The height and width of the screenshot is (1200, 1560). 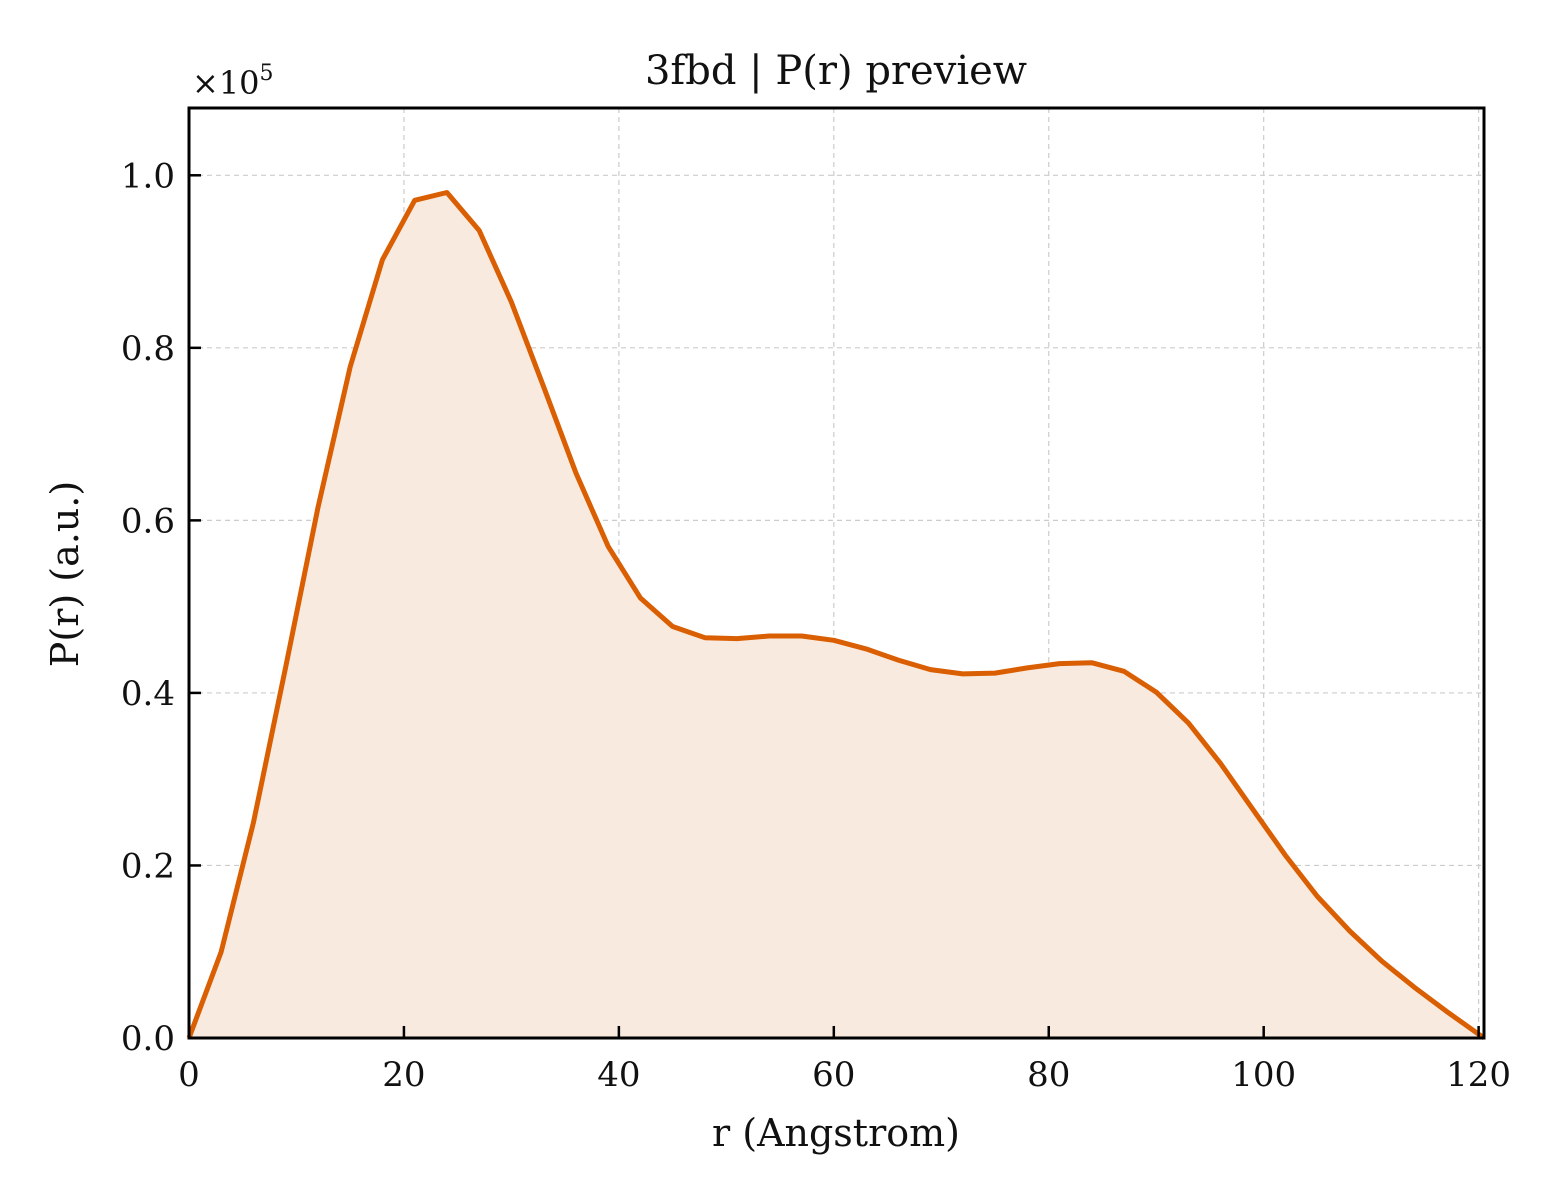 What do you see at coordinates (148, 694) in the screenshot?
I see `y-tick-label: 0.4` at bounding box center [148, 694].